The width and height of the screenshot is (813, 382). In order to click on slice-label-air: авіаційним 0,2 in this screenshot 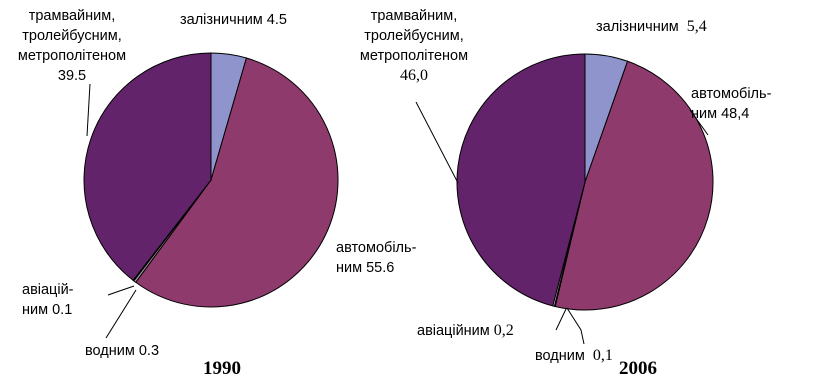, I will do `click(465, 330)`.